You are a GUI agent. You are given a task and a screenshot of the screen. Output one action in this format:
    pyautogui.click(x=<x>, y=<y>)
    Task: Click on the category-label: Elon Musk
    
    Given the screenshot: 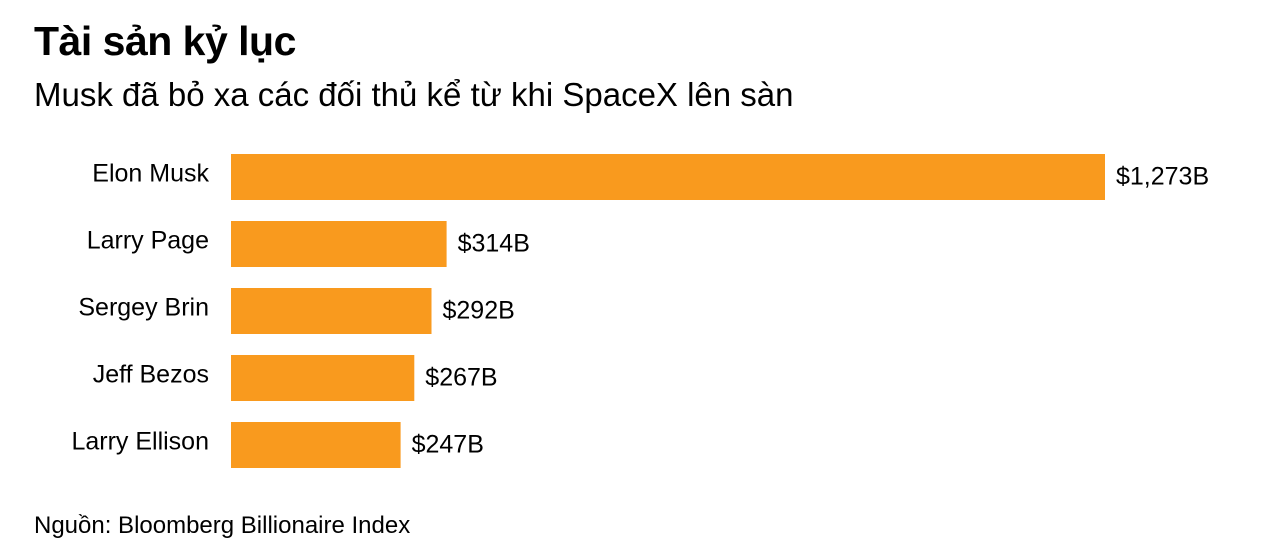 What is the action you would take?
    pyautogui.click(x=150, y=174)
    